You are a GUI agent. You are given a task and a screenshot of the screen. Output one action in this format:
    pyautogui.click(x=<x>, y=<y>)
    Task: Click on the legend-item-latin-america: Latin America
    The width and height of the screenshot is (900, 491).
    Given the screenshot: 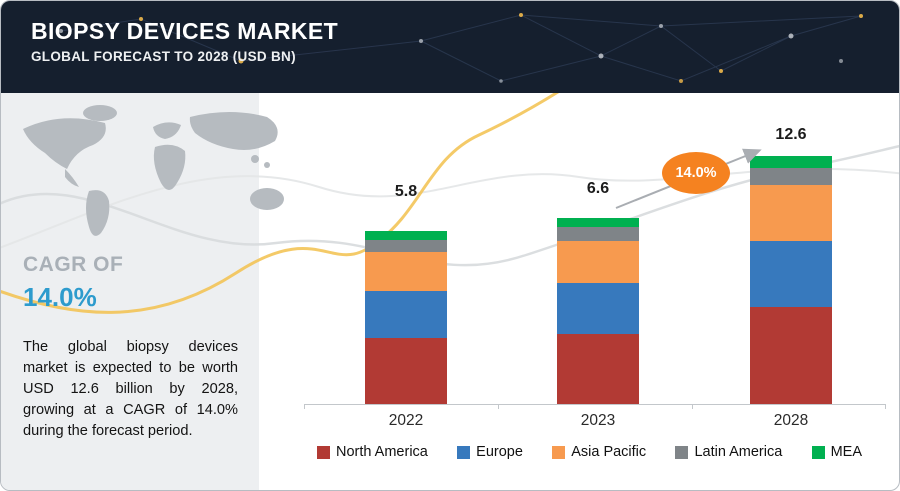 What is the action you would take?
    pyautogui.click(x=728, y=452)
    